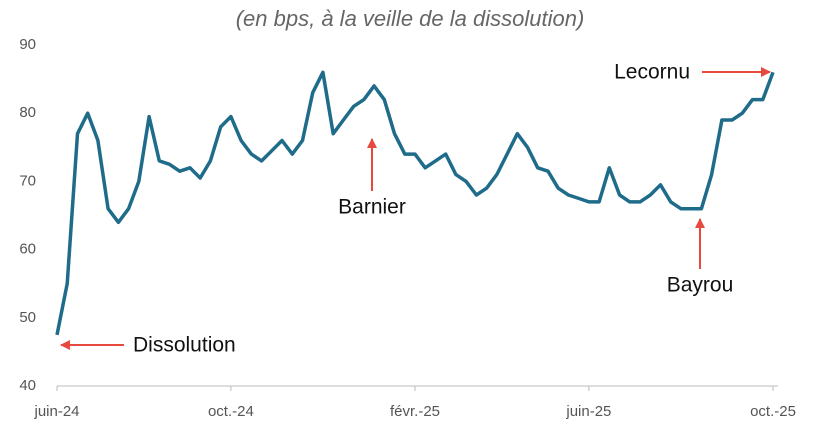 The image size is (817, 427). What do you see at coordinates (372, 207) in the screenshot?
I see `annotation: Barnier` at bounding box center [372, 207].